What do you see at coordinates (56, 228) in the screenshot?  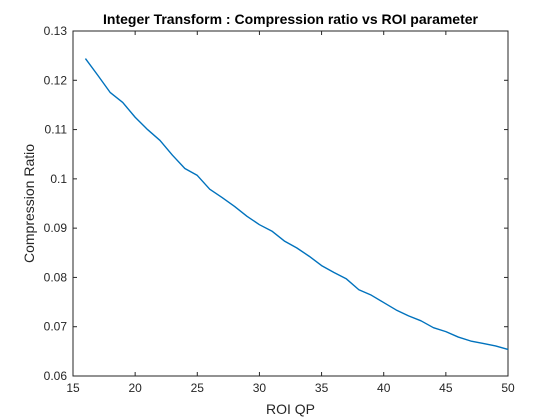 I see `y-tick-label: 0.09` at bounding box center [56, 228].